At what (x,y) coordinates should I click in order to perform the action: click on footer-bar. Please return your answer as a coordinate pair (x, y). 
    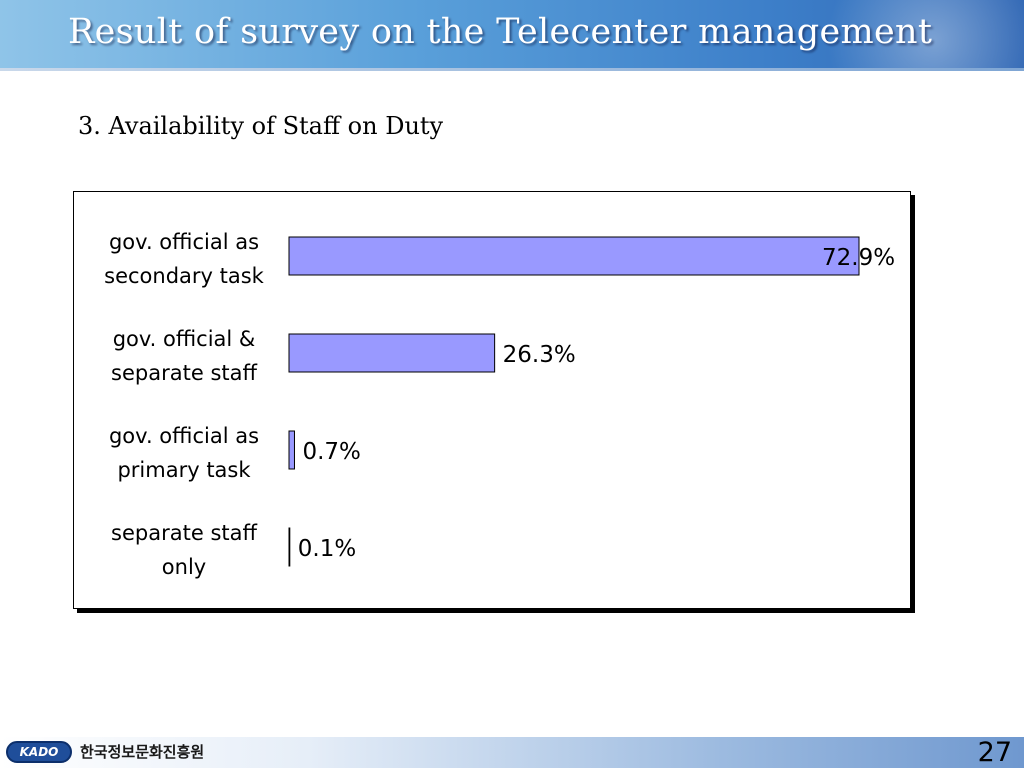
    Looking at the image, I should click on (512, 752).